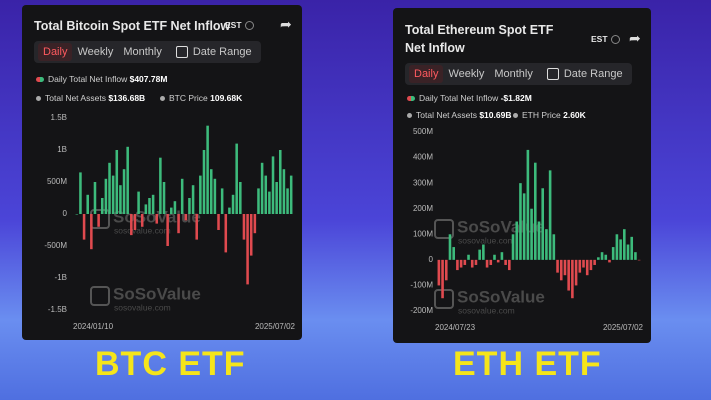  What do you see at coordinates (65, 213) in the screenshot?
I see `y-tick-label: 0` at bounding box center [65, 213].